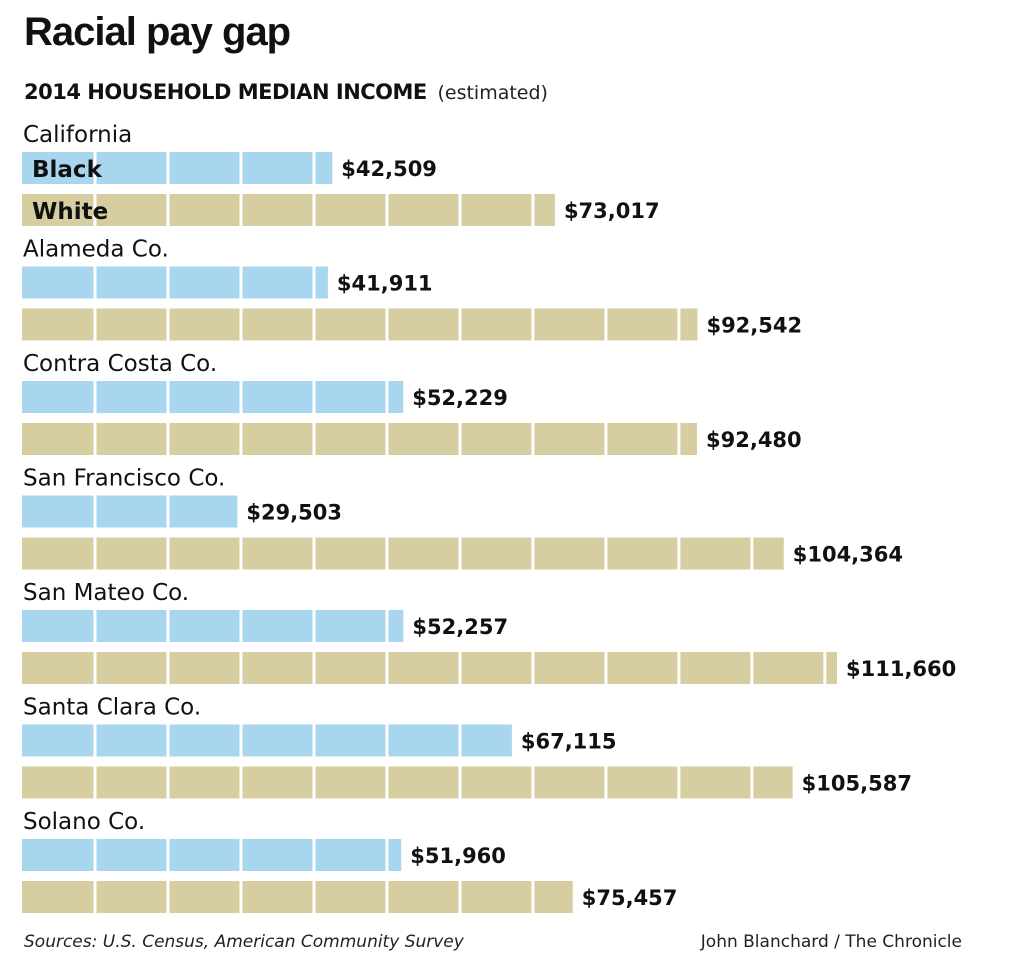 The image size is (1024, 974). I want to click on white-value-label: $73,017, so click(612, 211).